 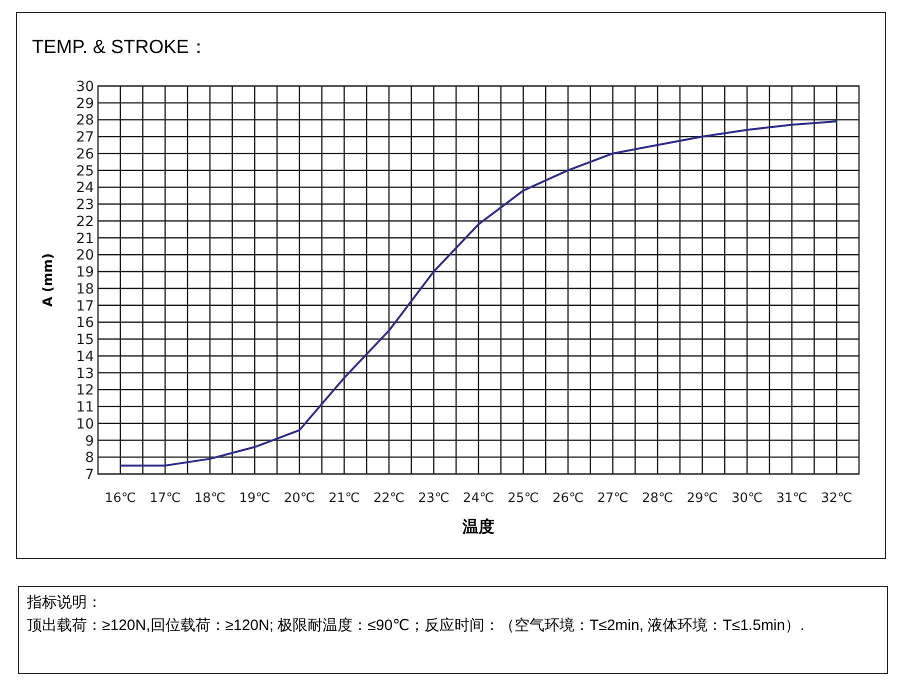 What do you see at coordinates (792, 498) in the screenshot?
I see `x-tick-label: 31℃` at bounding box center [792, 498].